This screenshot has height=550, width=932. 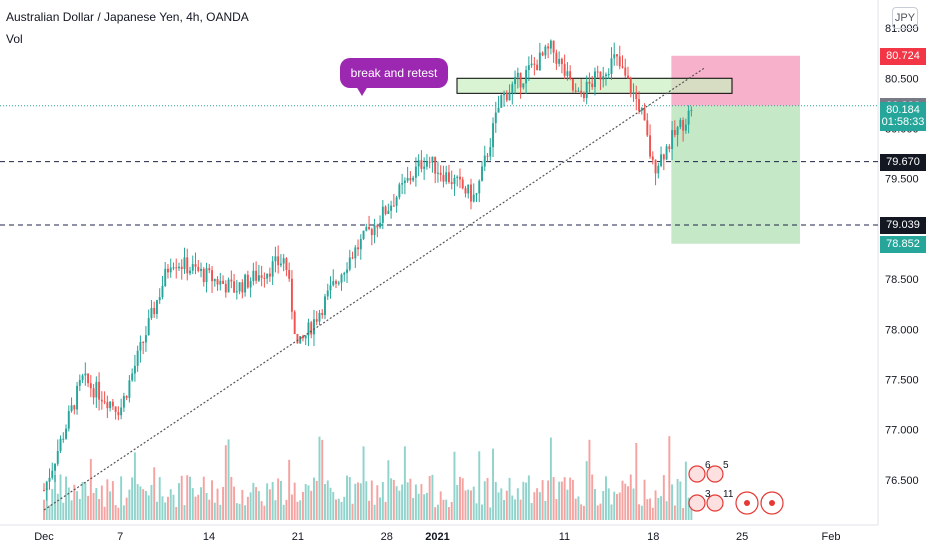 What do you see at coordinates (736, 487) in the screenshot?
I see `event-markers: 6 5 3 11` at bounding box center [736, 487].